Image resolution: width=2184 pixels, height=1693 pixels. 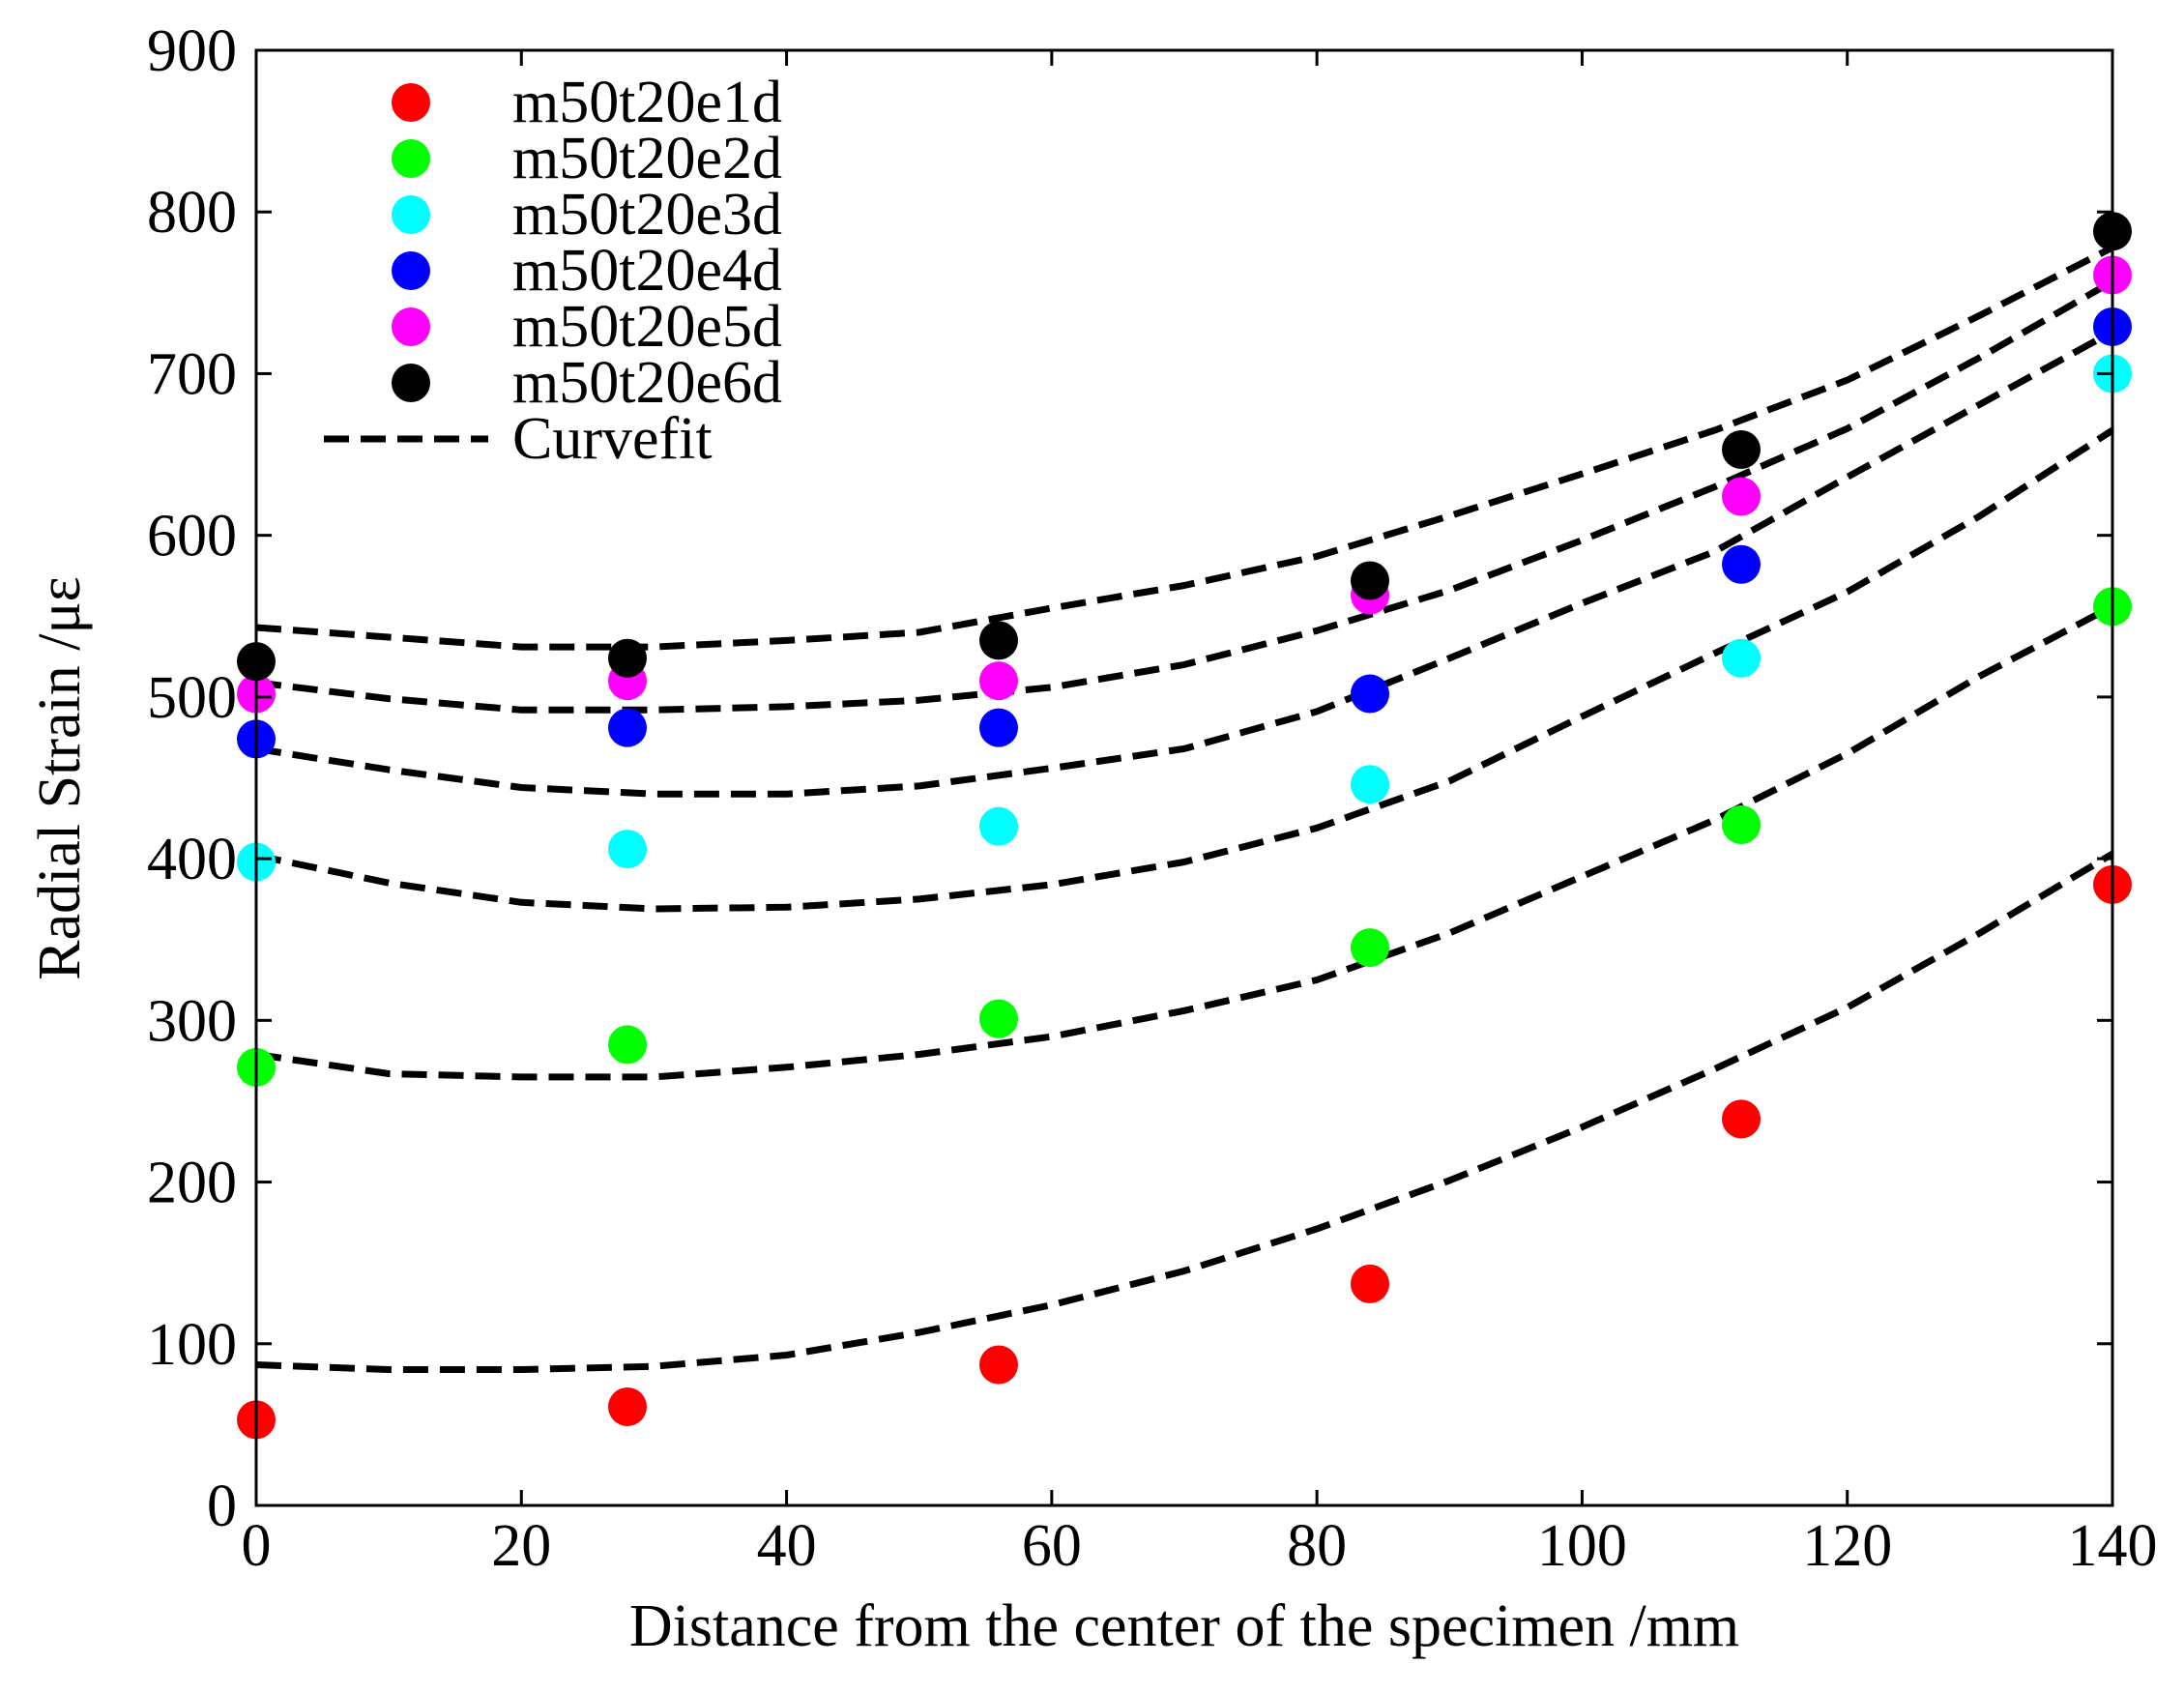 I want to click on x-tick-label: 100, so click(x=1582, y=1546).